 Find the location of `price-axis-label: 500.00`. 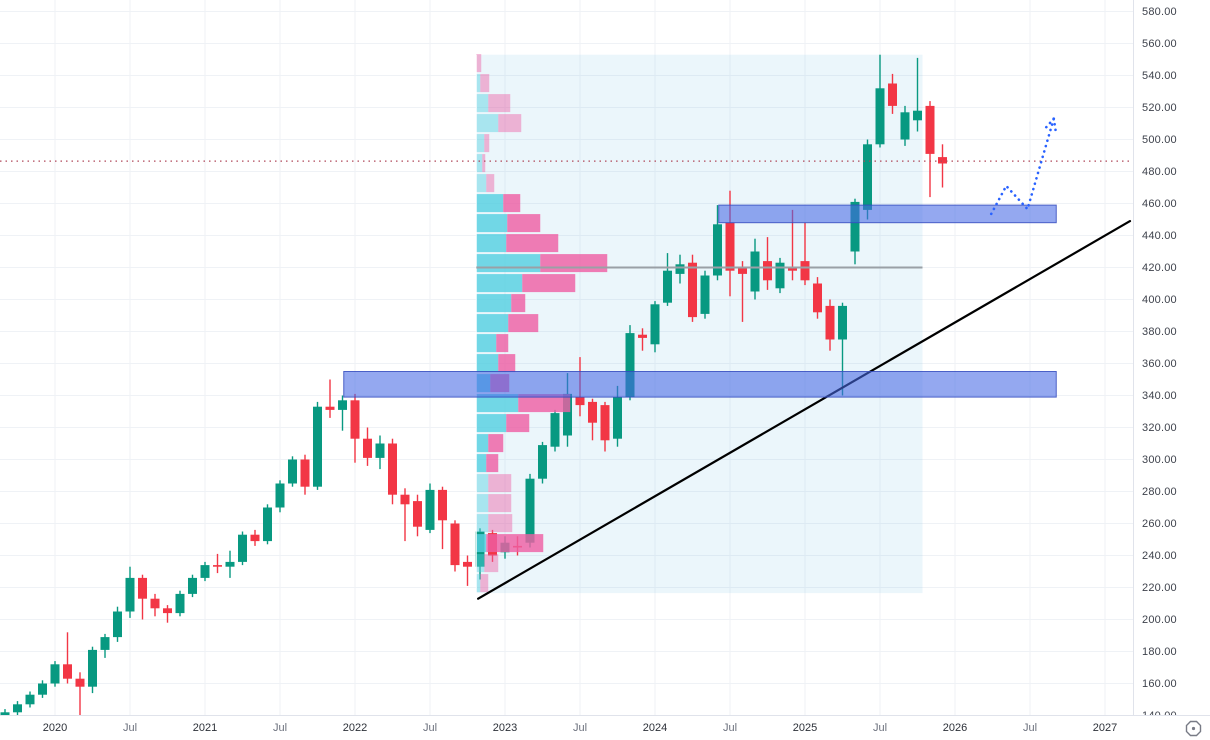

price-axis-label: 500.00 is located at coordinates (1159, 139).